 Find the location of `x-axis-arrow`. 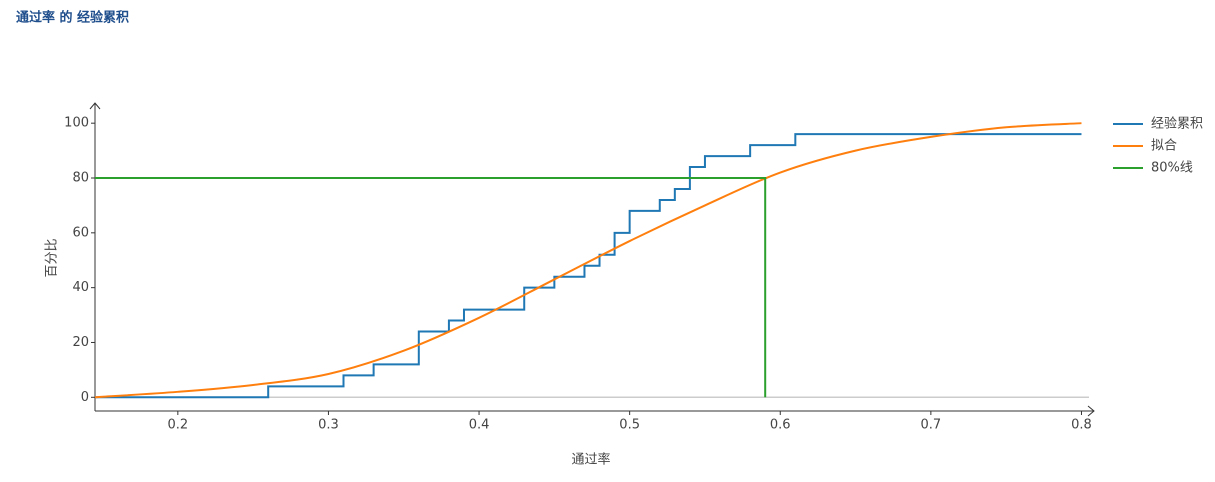

x-axis-arrow is located at coordinates (1091, 411).